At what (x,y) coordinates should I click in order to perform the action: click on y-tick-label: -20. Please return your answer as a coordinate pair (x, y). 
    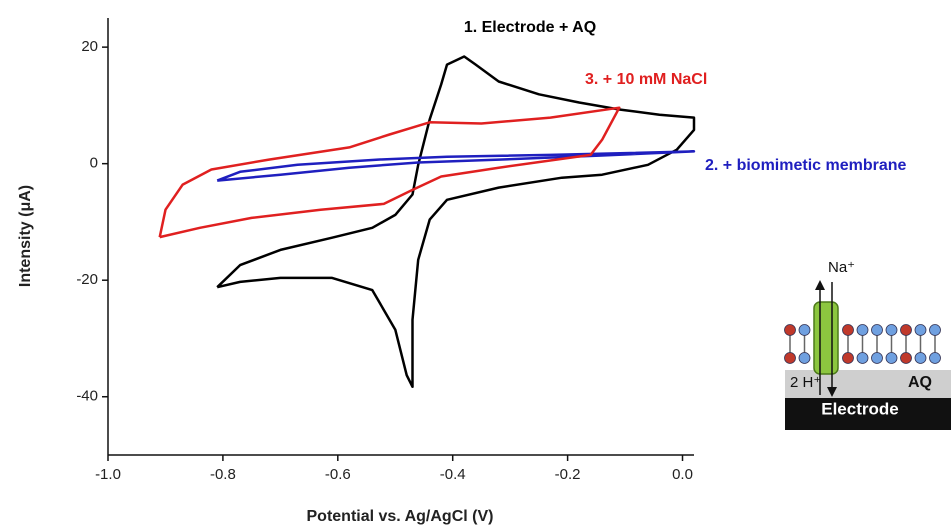
    Looking at the image, I should click on (87, 279).